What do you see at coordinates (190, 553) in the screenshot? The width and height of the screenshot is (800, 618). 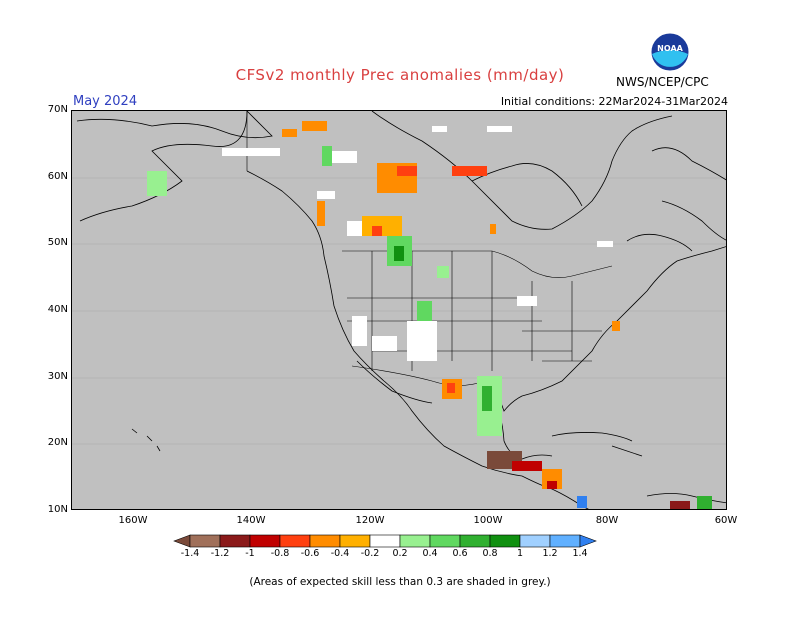 I see `colorbar-tick-label: -1.4` at bounding box center [190, 553].